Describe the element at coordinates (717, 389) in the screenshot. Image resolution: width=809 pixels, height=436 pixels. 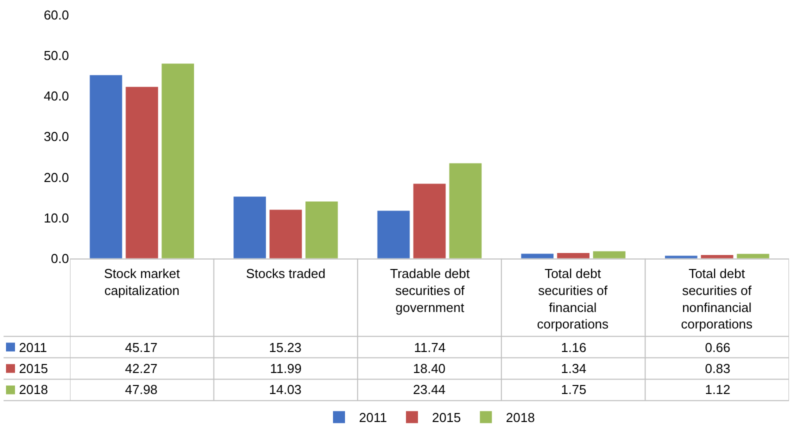
I see `data-label: 1.12` at that location.